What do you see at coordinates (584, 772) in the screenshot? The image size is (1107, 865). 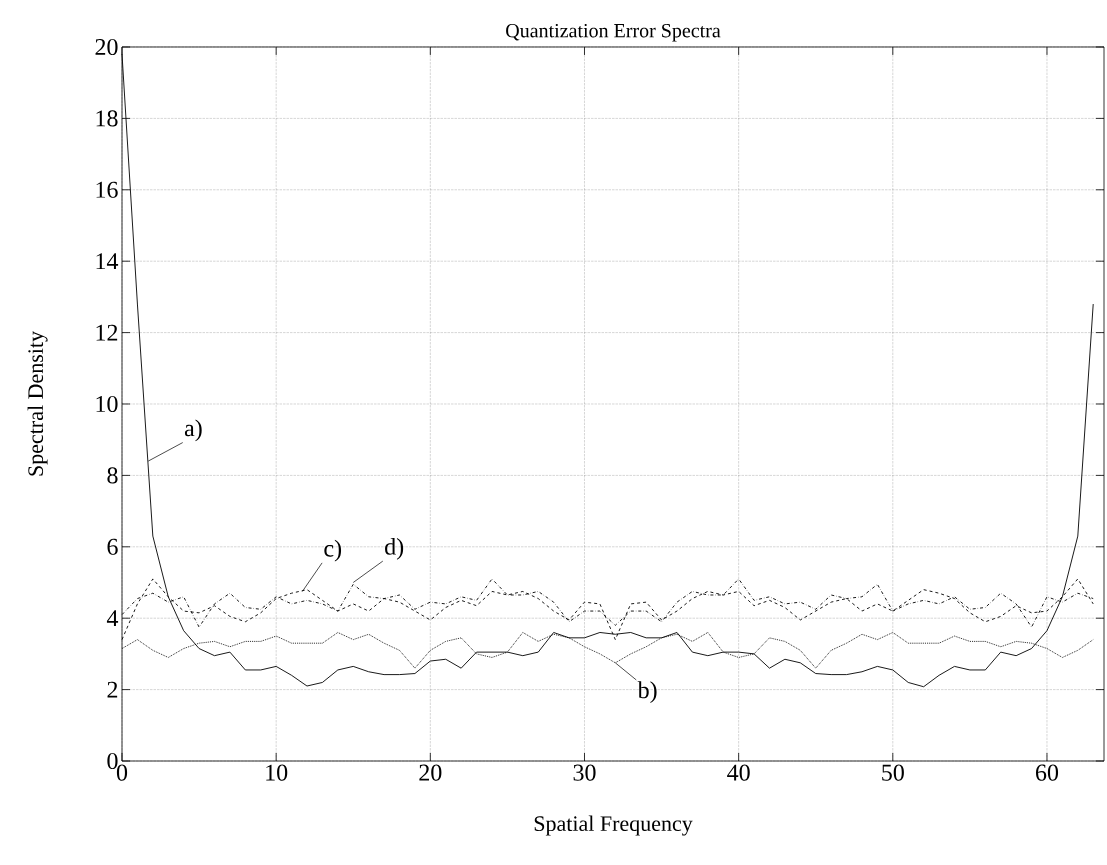 I see `x-tick-label: 30` at bounding box center [584, 772].